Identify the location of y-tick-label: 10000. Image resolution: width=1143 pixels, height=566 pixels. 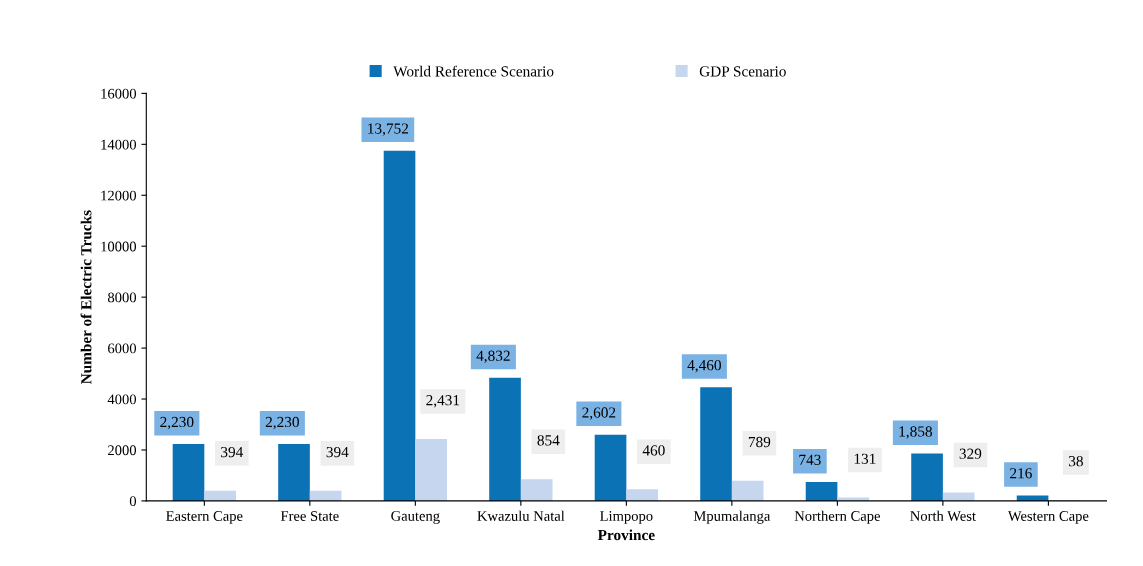
(119, 246).